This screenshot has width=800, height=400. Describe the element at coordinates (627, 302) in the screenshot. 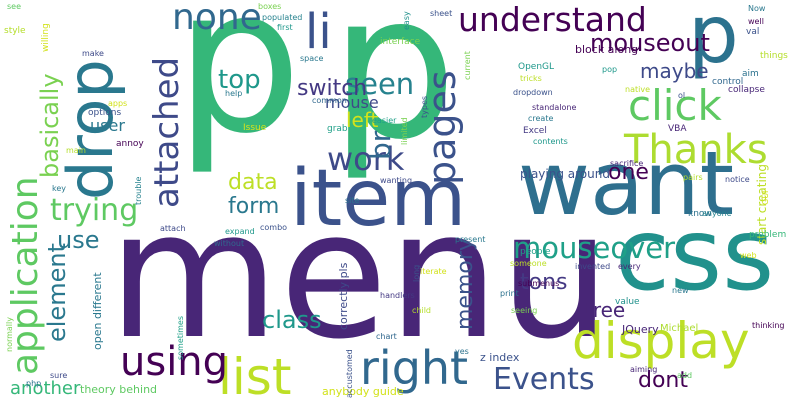

I see `cloud-word: value` at that location.